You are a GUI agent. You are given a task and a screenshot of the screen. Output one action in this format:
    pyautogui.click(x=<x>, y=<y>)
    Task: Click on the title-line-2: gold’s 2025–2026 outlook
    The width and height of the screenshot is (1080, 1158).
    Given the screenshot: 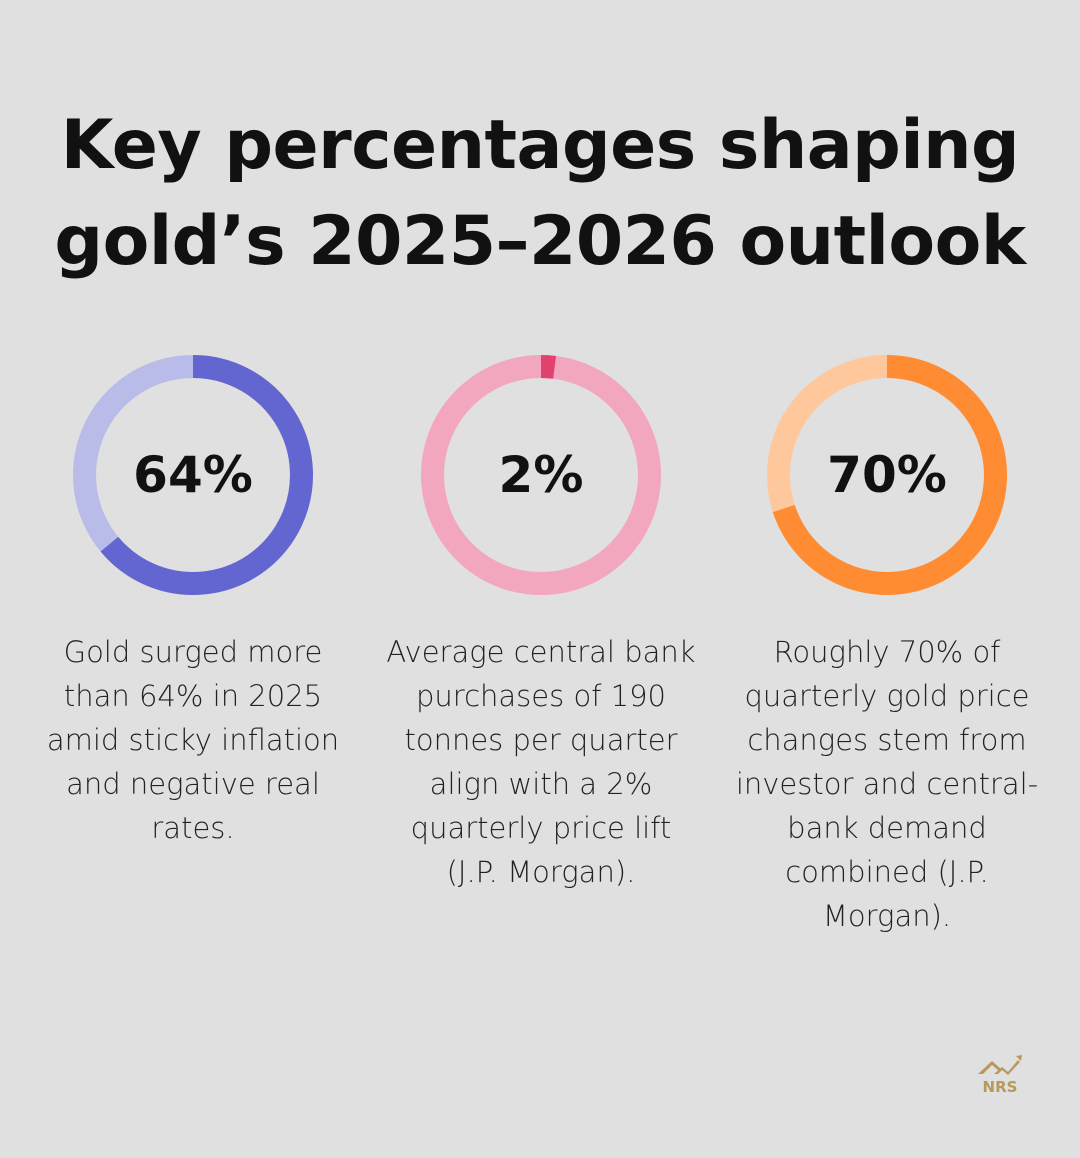 What is the action you would take?
    pyautogui.click(x=540, y=241)
    